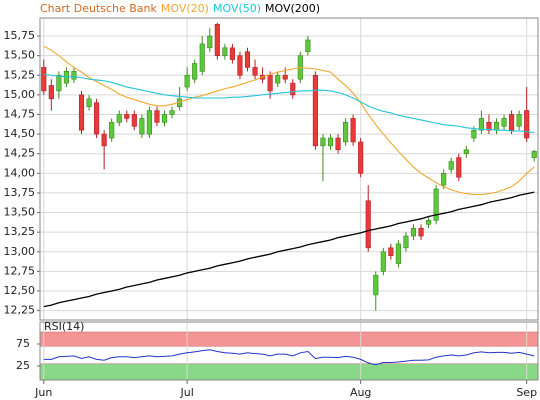 The image size is (540, 400). Describe the element at coordinates (23, 365) in the screenshot. I see `rsi-tick-label: 25` at that location.